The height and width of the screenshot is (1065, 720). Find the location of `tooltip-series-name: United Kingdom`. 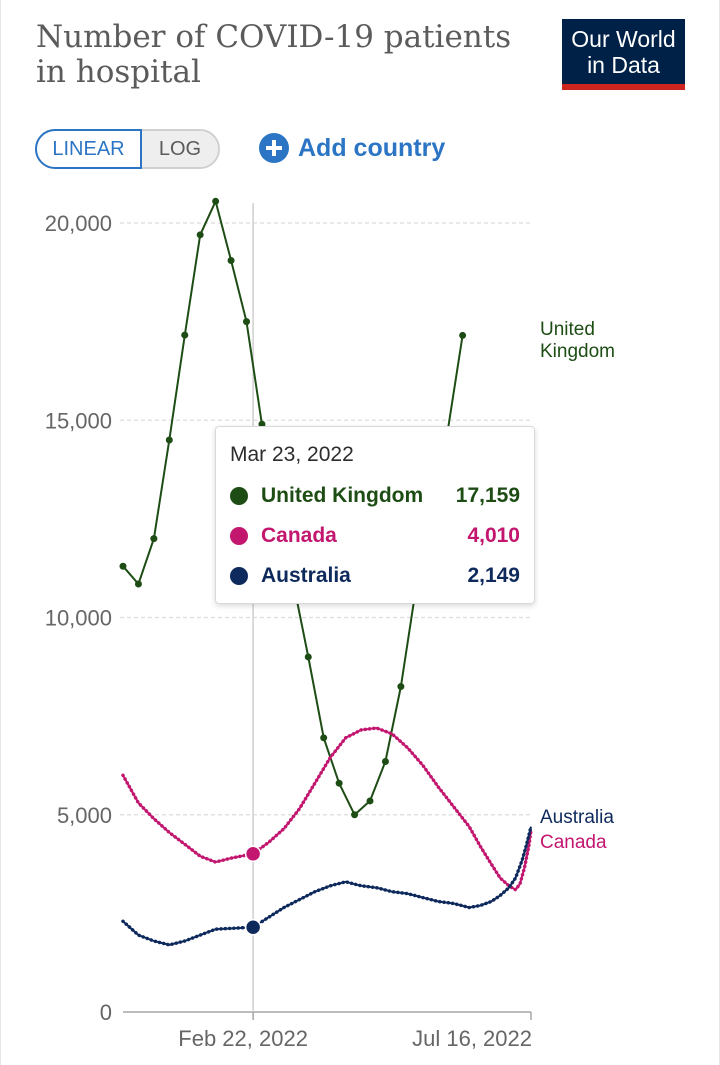

tooltip-series-name: United Kingdom is located at coordinates (342, 495).